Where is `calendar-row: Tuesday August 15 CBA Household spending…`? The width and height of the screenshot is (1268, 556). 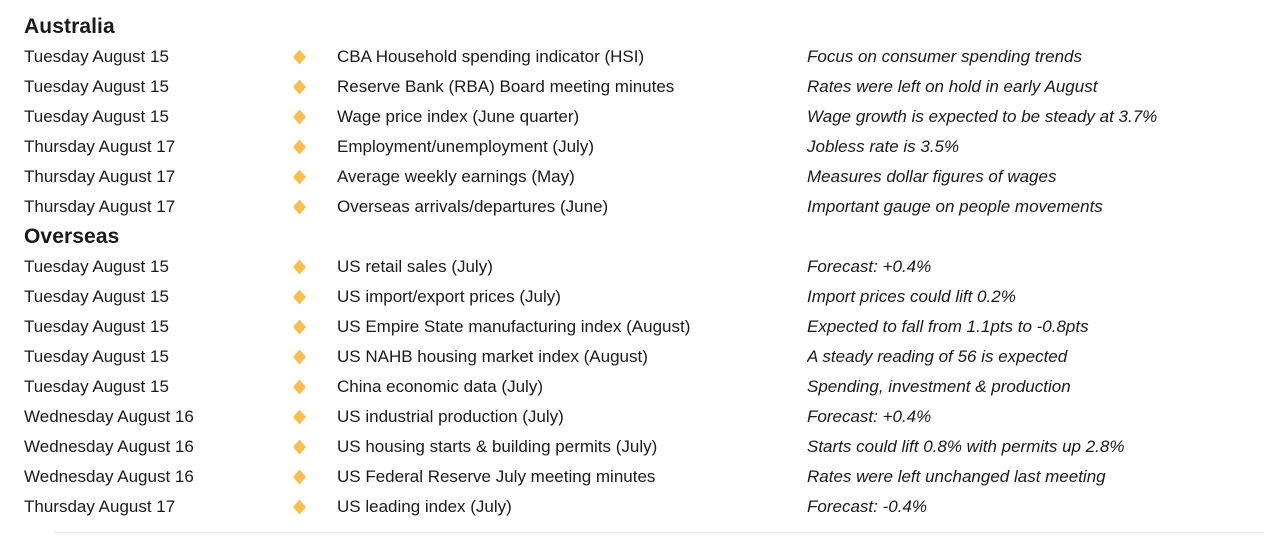
calendar-row: Tuesday August 15 CBA Household spending… is located at coordinates (646, 57).